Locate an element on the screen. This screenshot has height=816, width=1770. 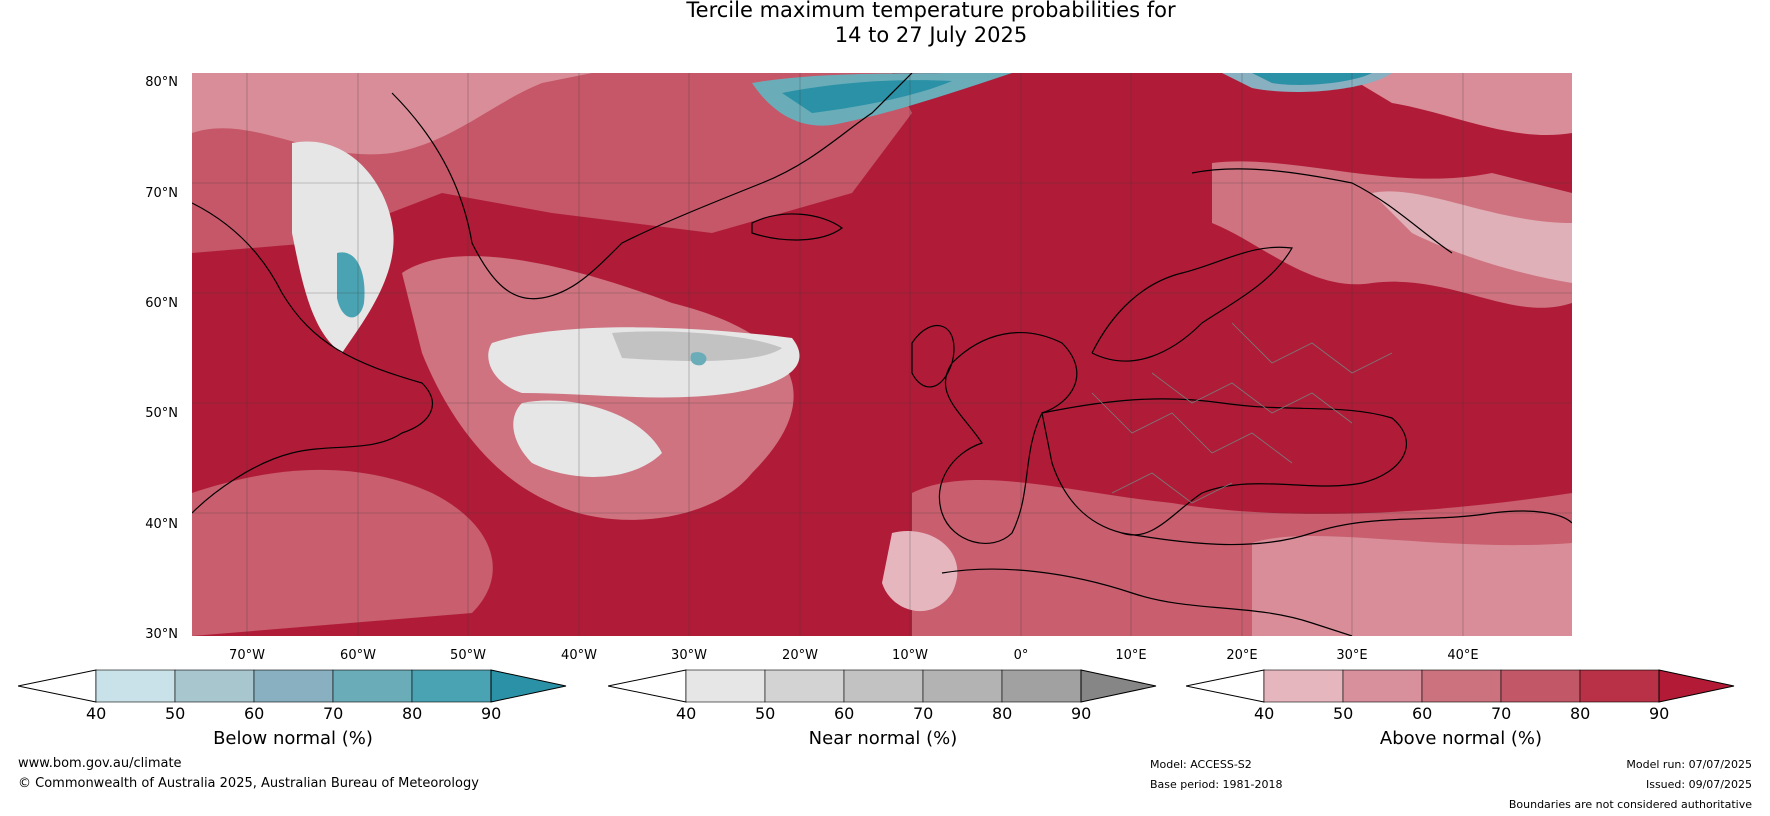
model-text: Model: ACCESS-S2 is located at coordinates (1201, 764).